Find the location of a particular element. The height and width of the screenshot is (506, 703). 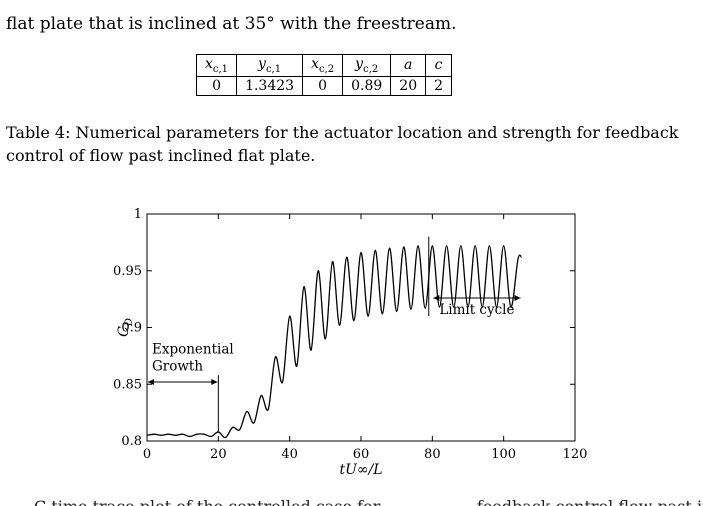

x-axis-label: tU∞/L is located at coordinates (360, 470).